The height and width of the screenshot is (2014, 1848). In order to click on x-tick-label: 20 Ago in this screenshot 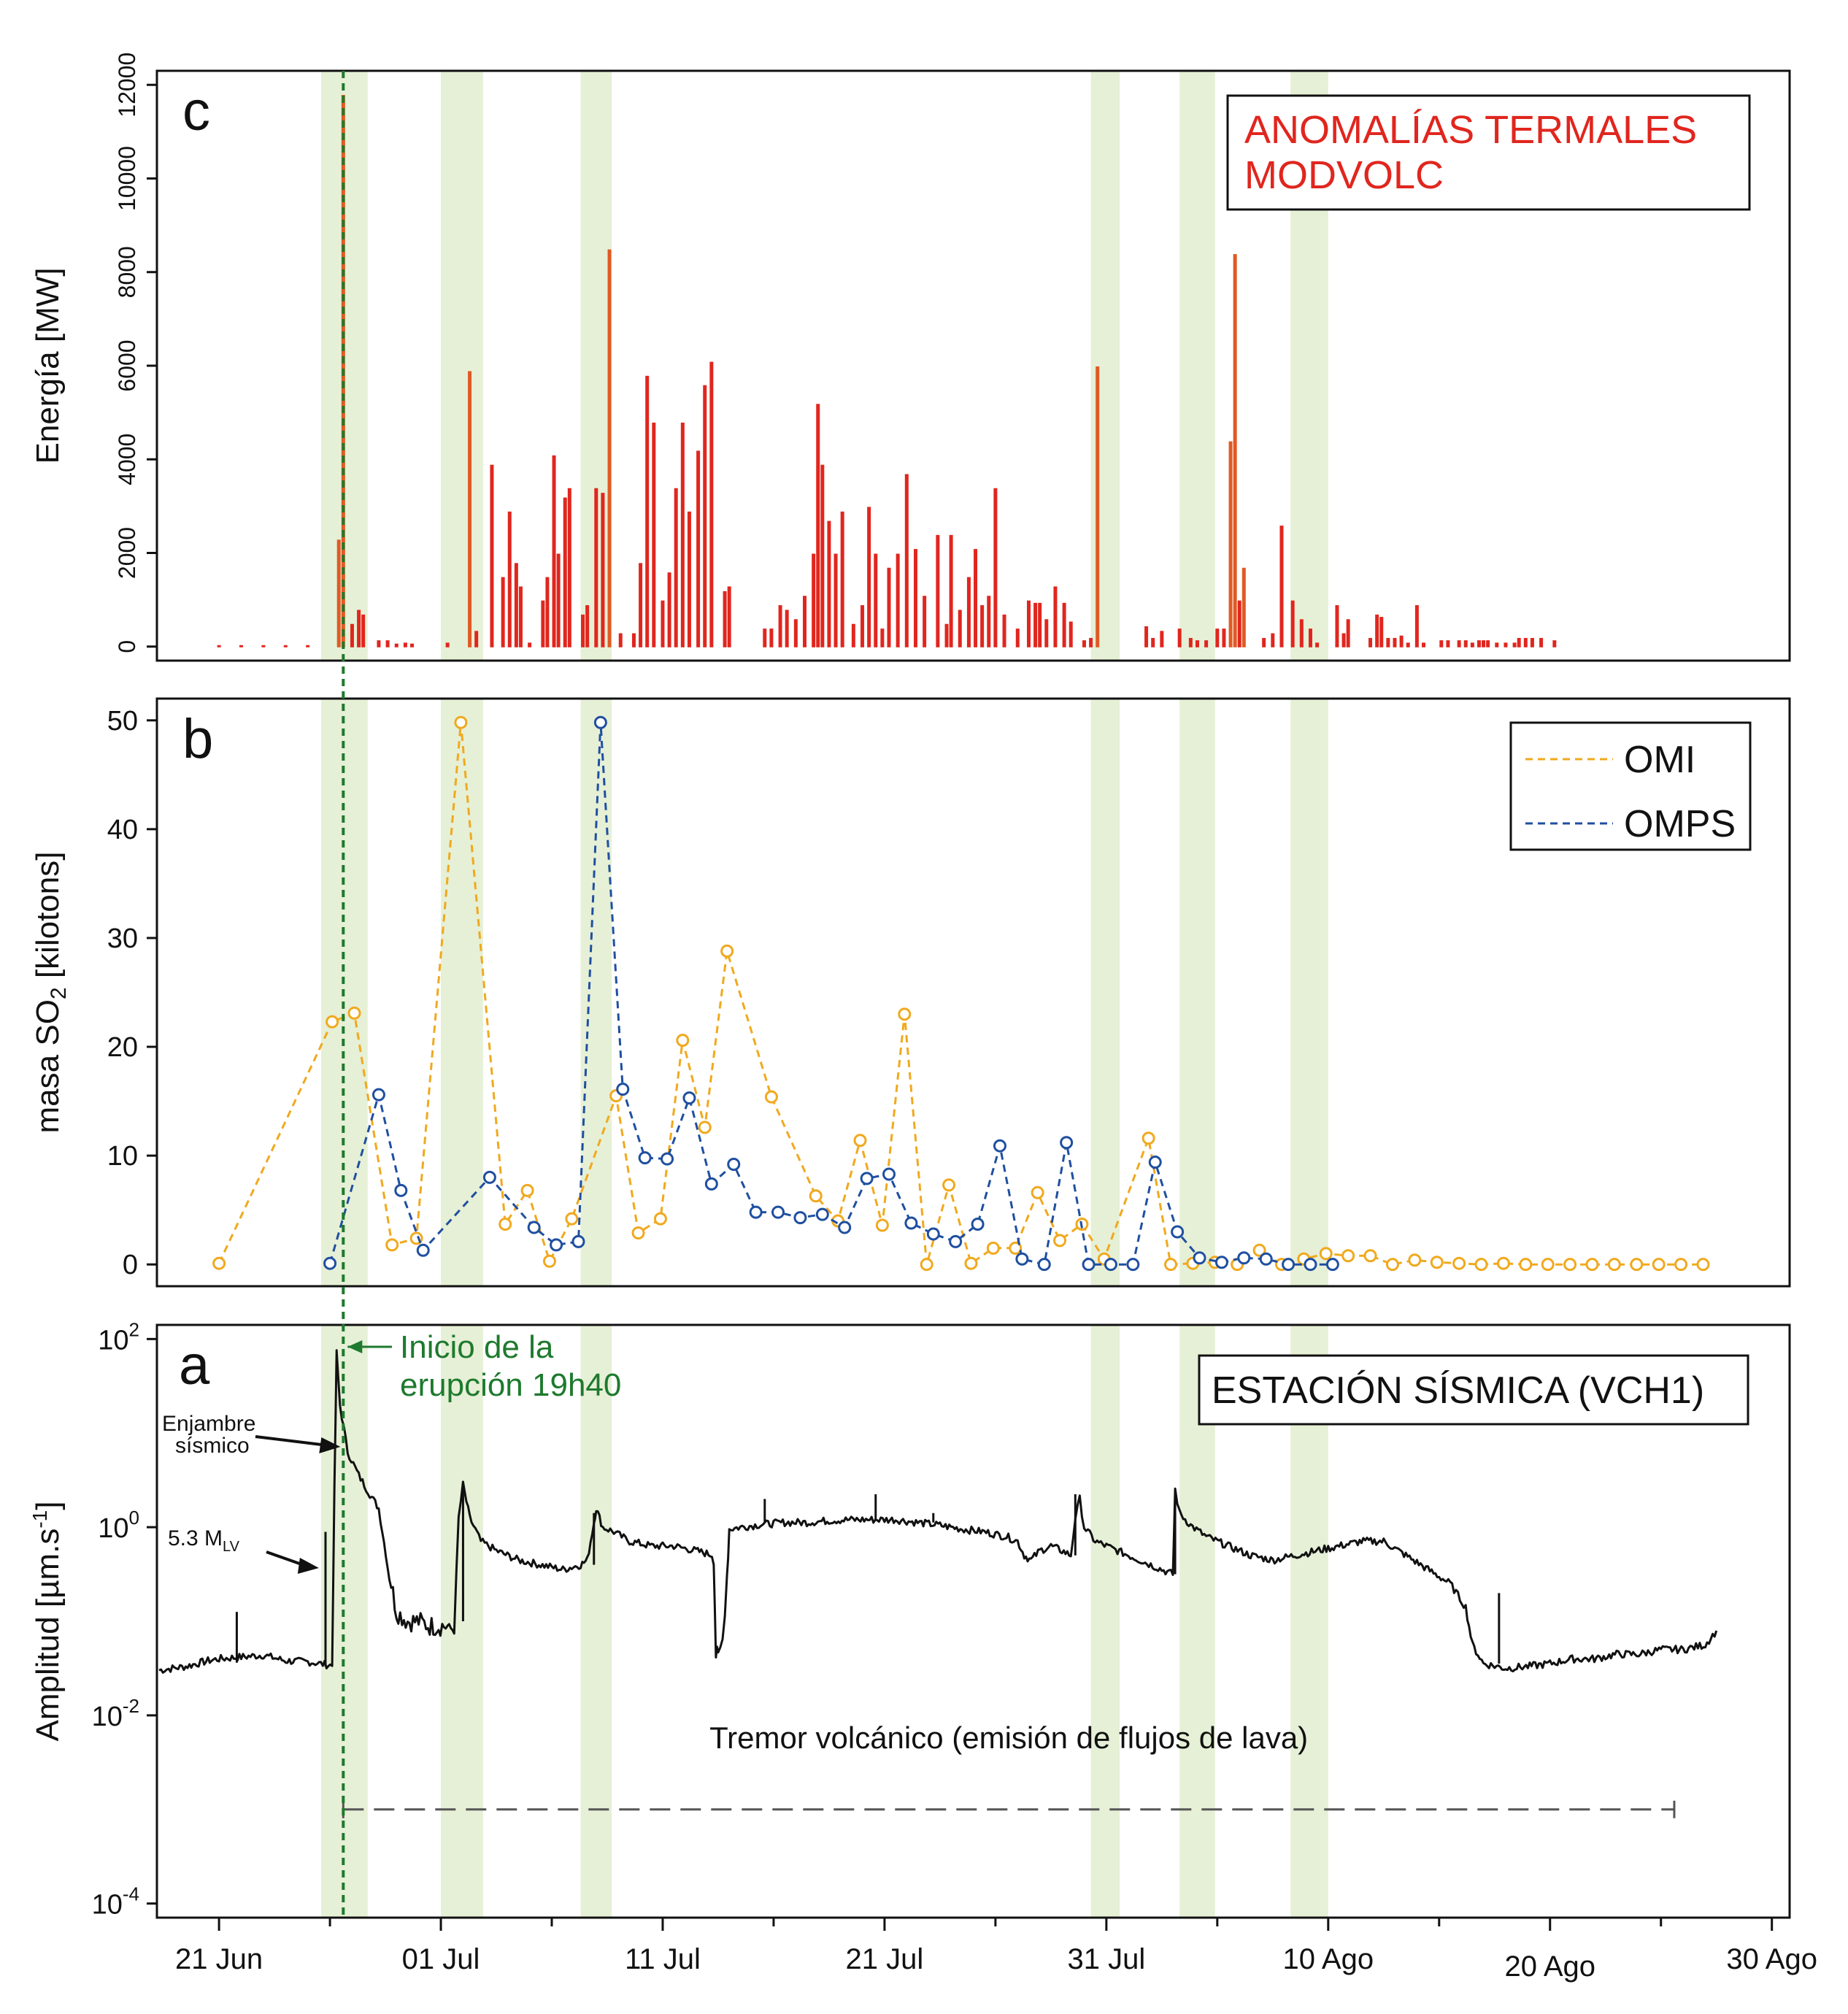, I will do `click(1549, 1967)`.